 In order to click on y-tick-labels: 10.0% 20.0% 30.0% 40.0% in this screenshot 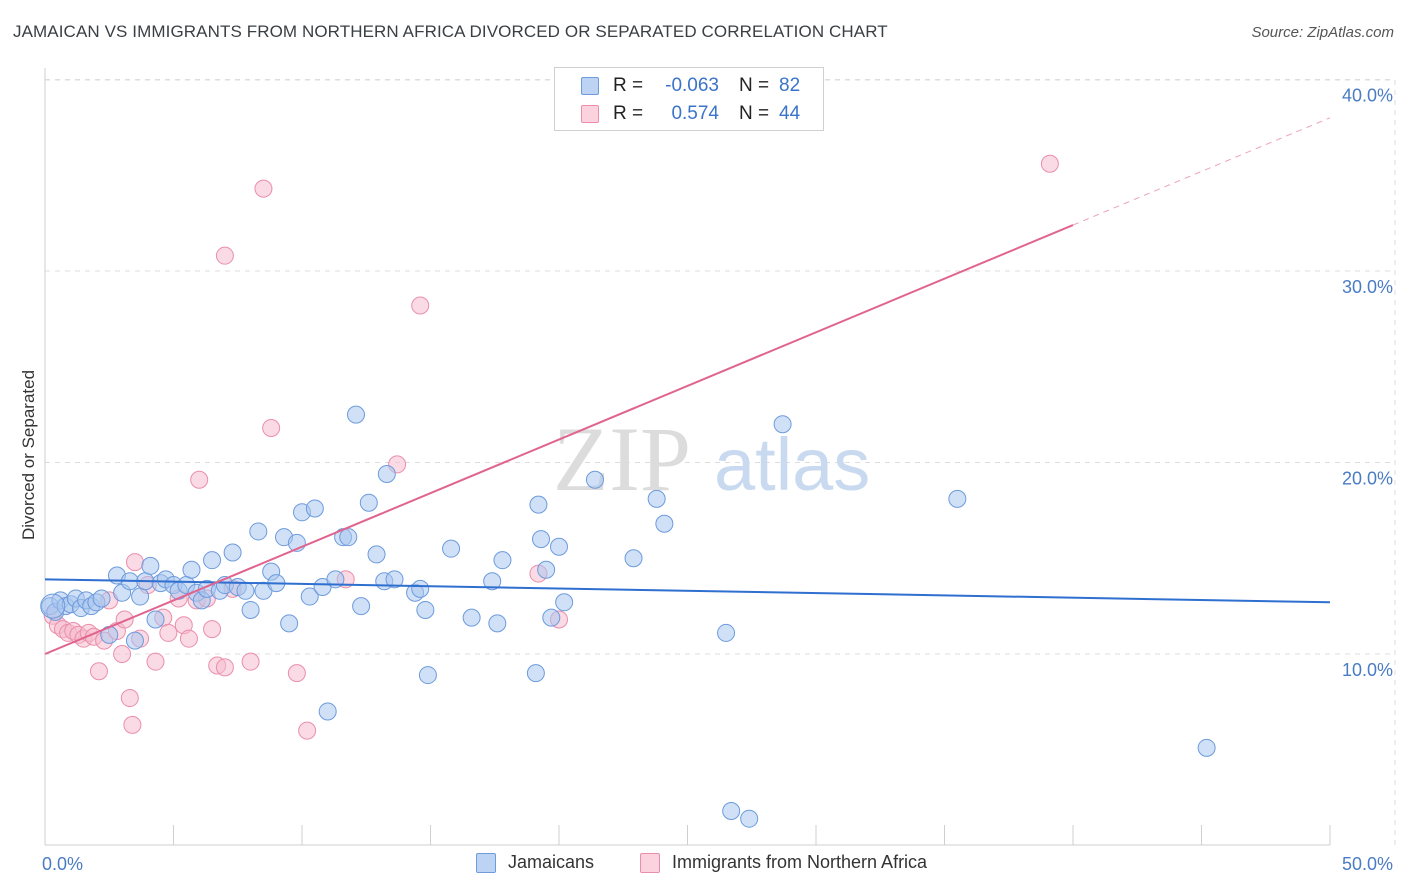, I will do `click(1367, 383)`.